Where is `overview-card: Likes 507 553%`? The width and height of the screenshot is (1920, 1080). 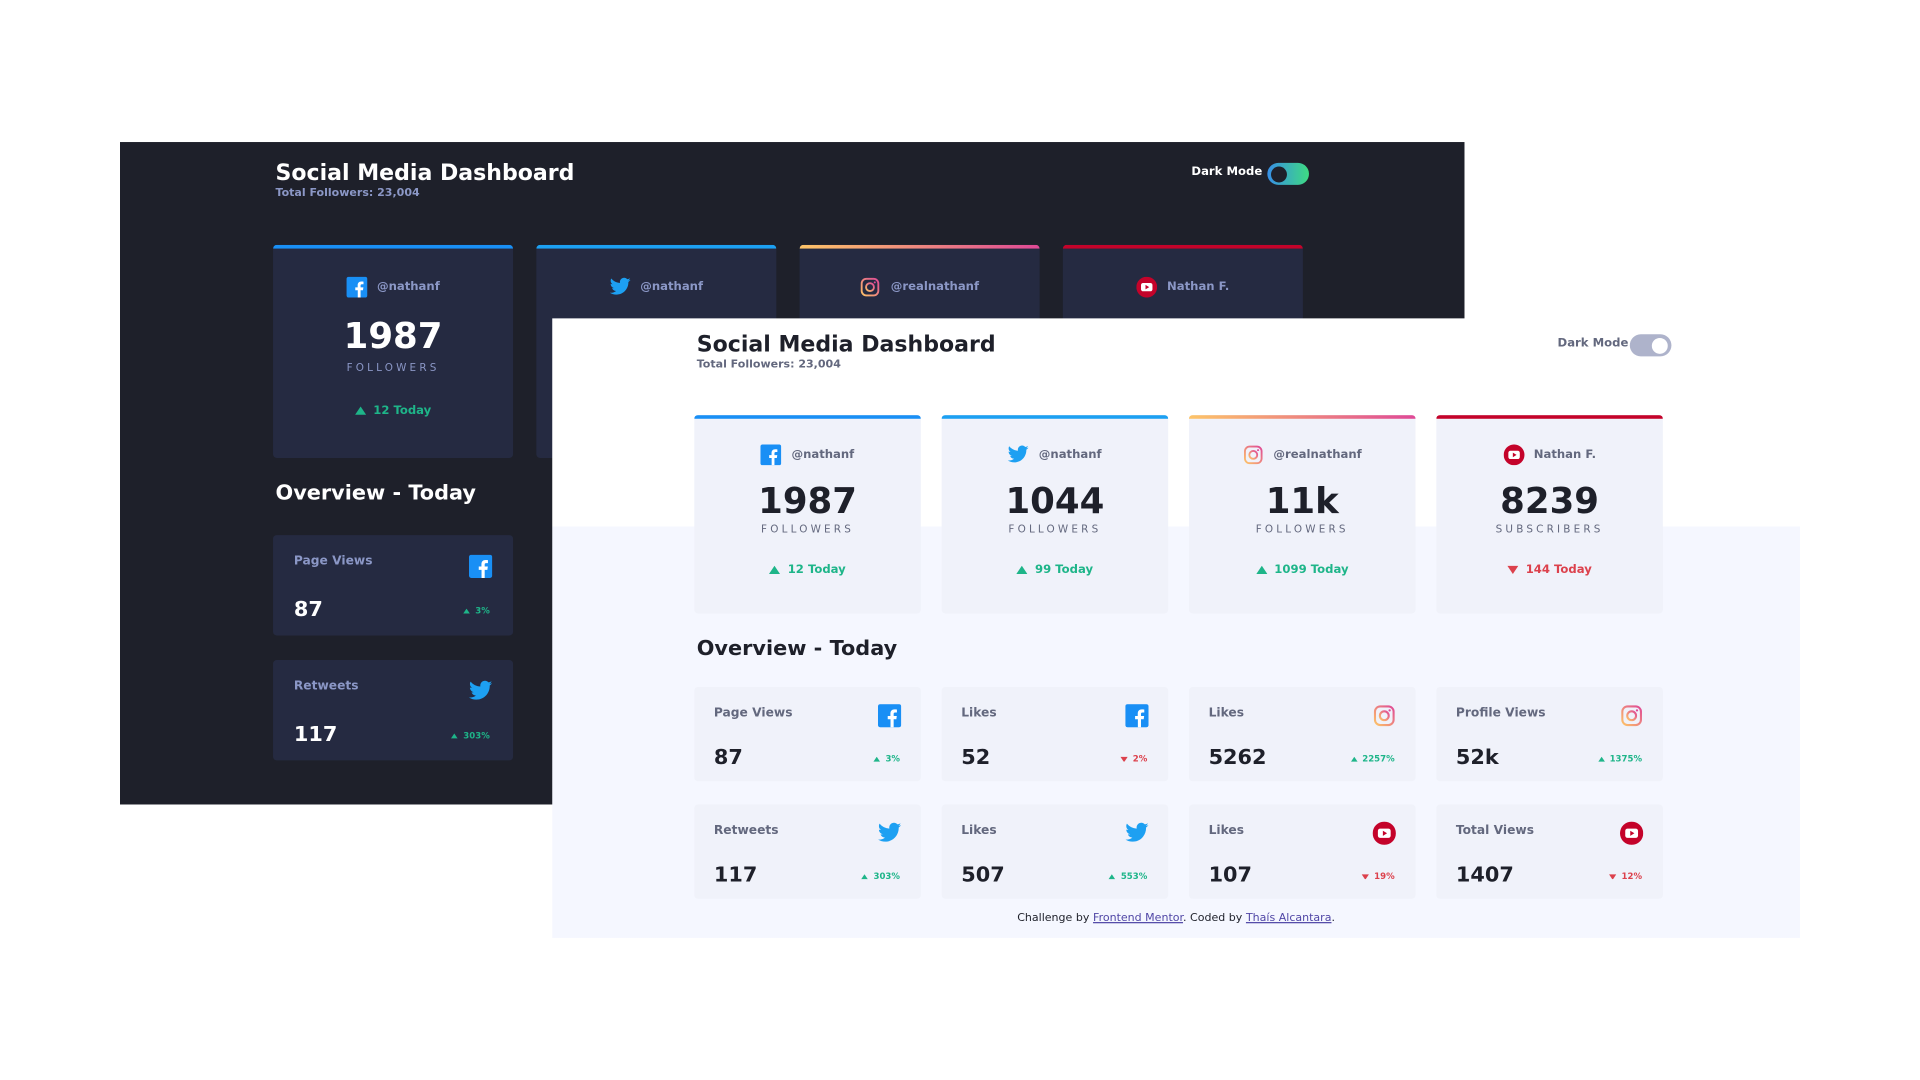
overview-card: Likes 507 553% is located at coordinates (1055, 851).